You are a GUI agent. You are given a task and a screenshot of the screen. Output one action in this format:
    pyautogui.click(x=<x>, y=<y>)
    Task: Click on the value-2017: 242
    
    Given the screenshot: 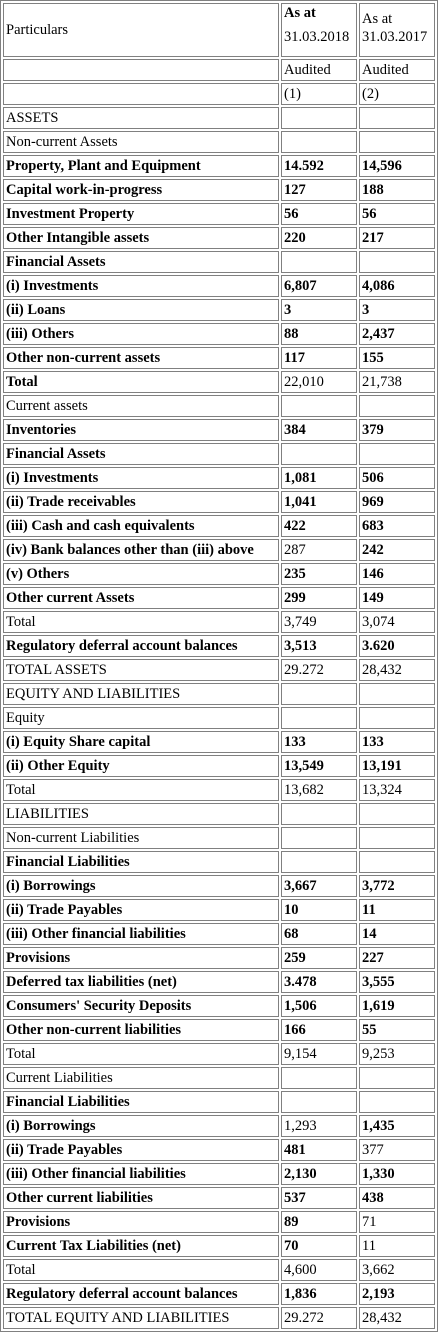 What is the action you would take?
    pyautogui.click(x=397, y=550)
    